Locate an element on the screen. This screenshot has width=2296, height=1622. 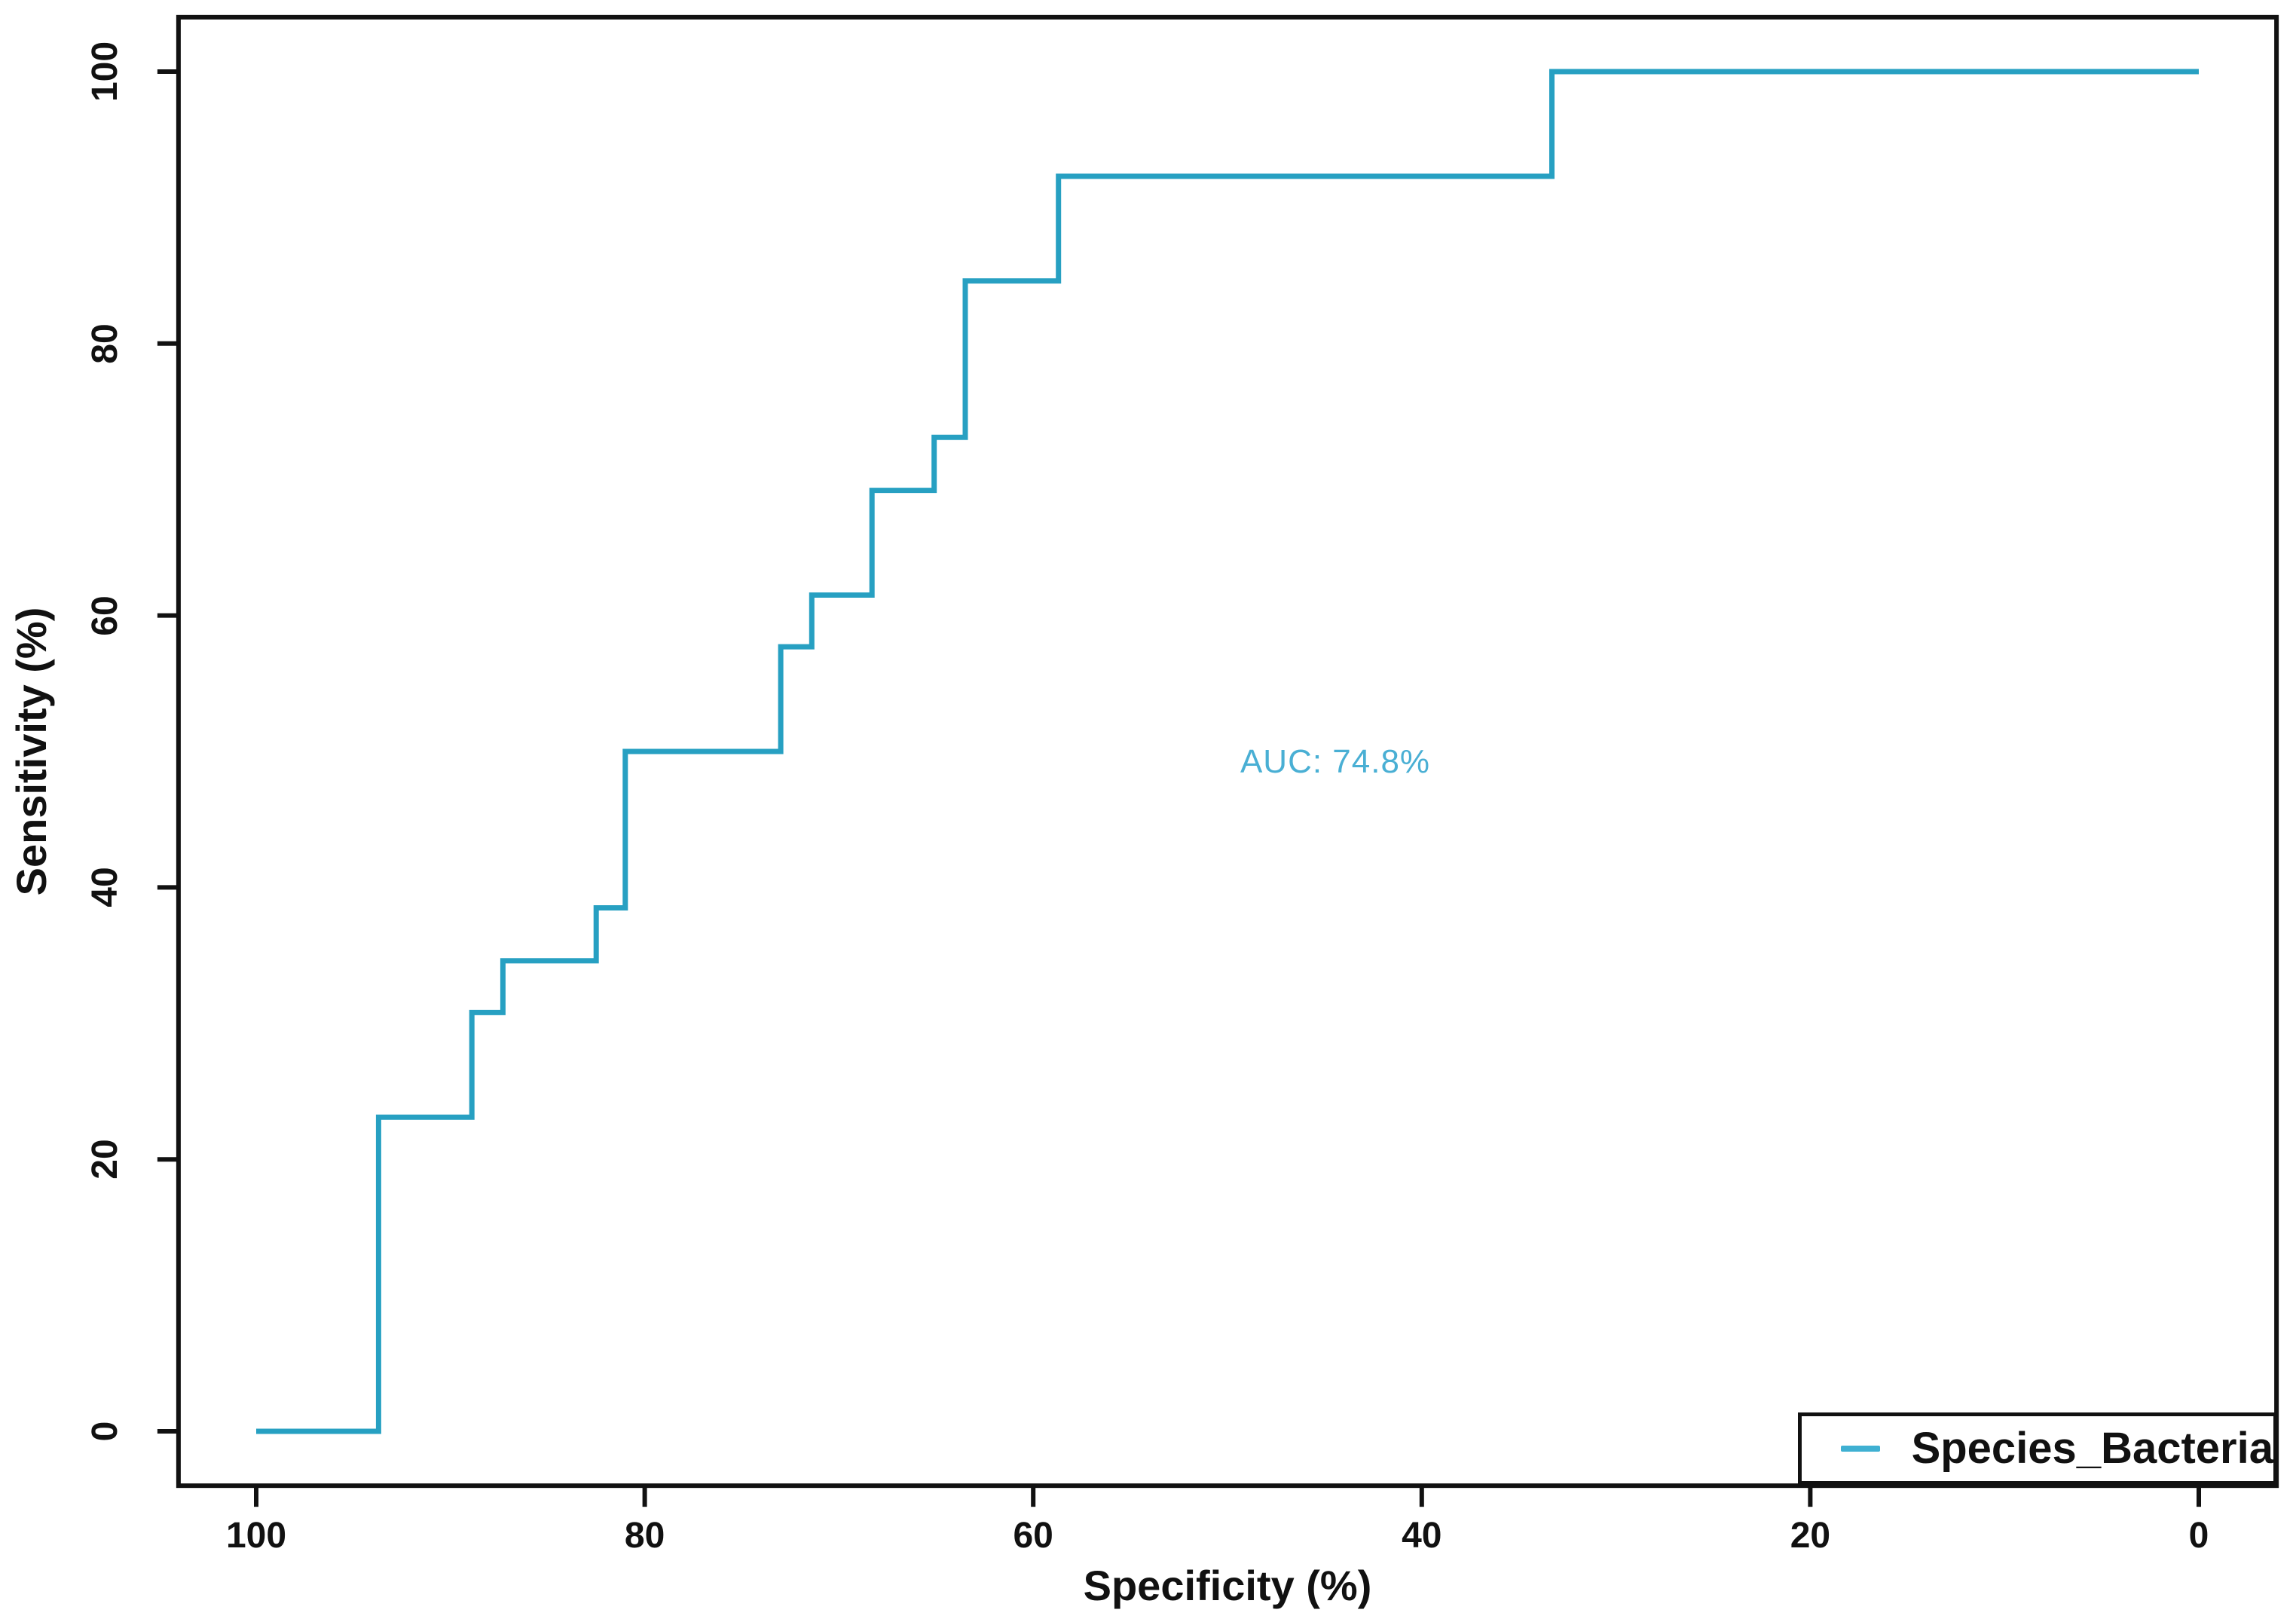
x-tick-label: 20 is located at coordinates (1810, 1536).